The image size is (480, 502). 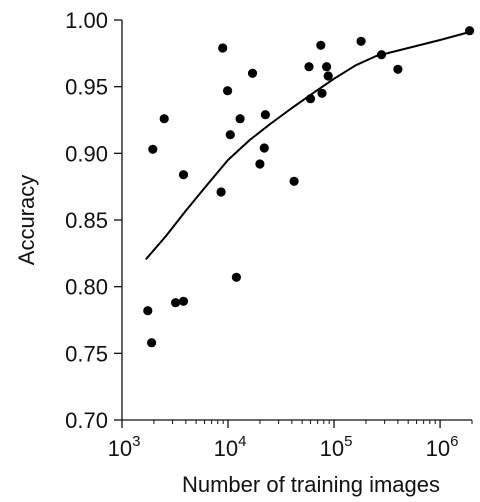 What do you see at coordinates (86, 420) in the screenshot?
I see `y-tick-label: 0.70` at bounding box center [86, 420].